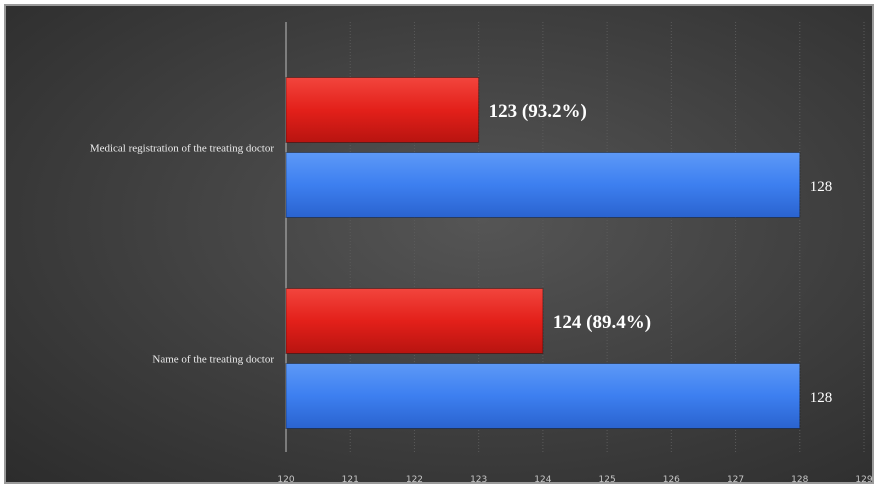  What do you see at coordinates (735, 480) in the screenshot?
I see `x-tick-label: 127` at bounding box center [735, 480].